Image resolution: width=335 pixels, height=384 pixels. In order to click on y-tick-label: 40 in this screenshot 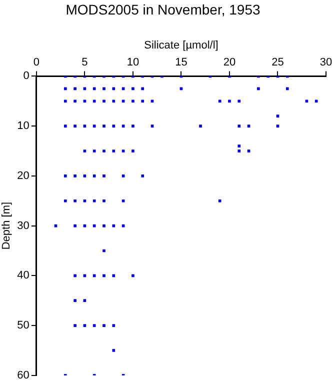, I will do `click(23, 276)`.